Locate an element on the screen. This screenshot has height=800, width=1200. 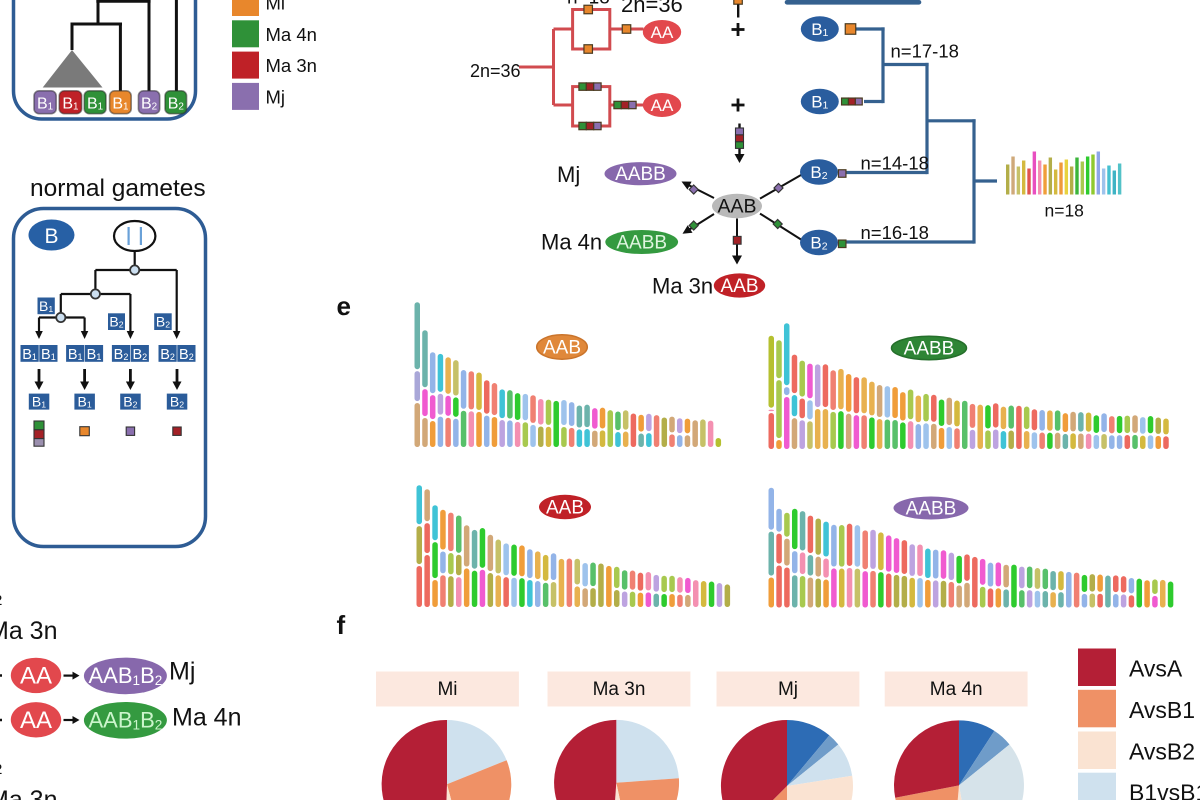
svg-text: AvsB2 is located at coordinates (1162, 752).